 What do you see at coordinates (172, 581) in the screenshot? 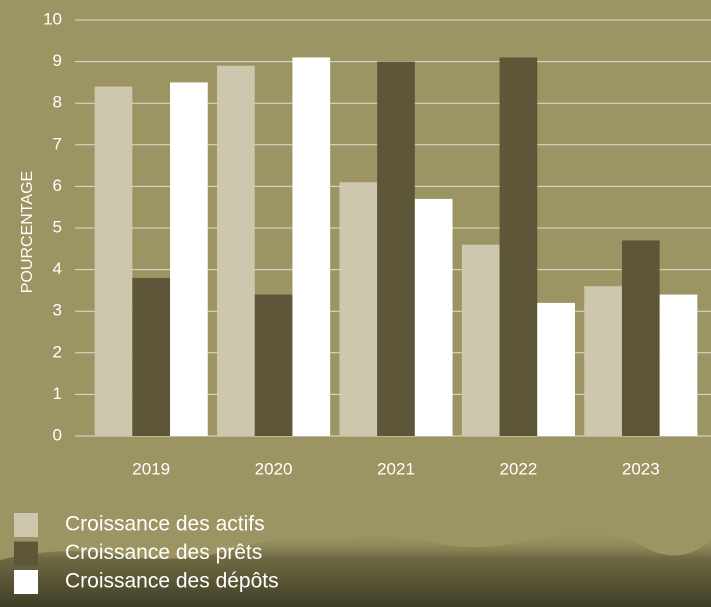
I see `legend-label: Croissance des dépôts` at bounding box center [172, 581].